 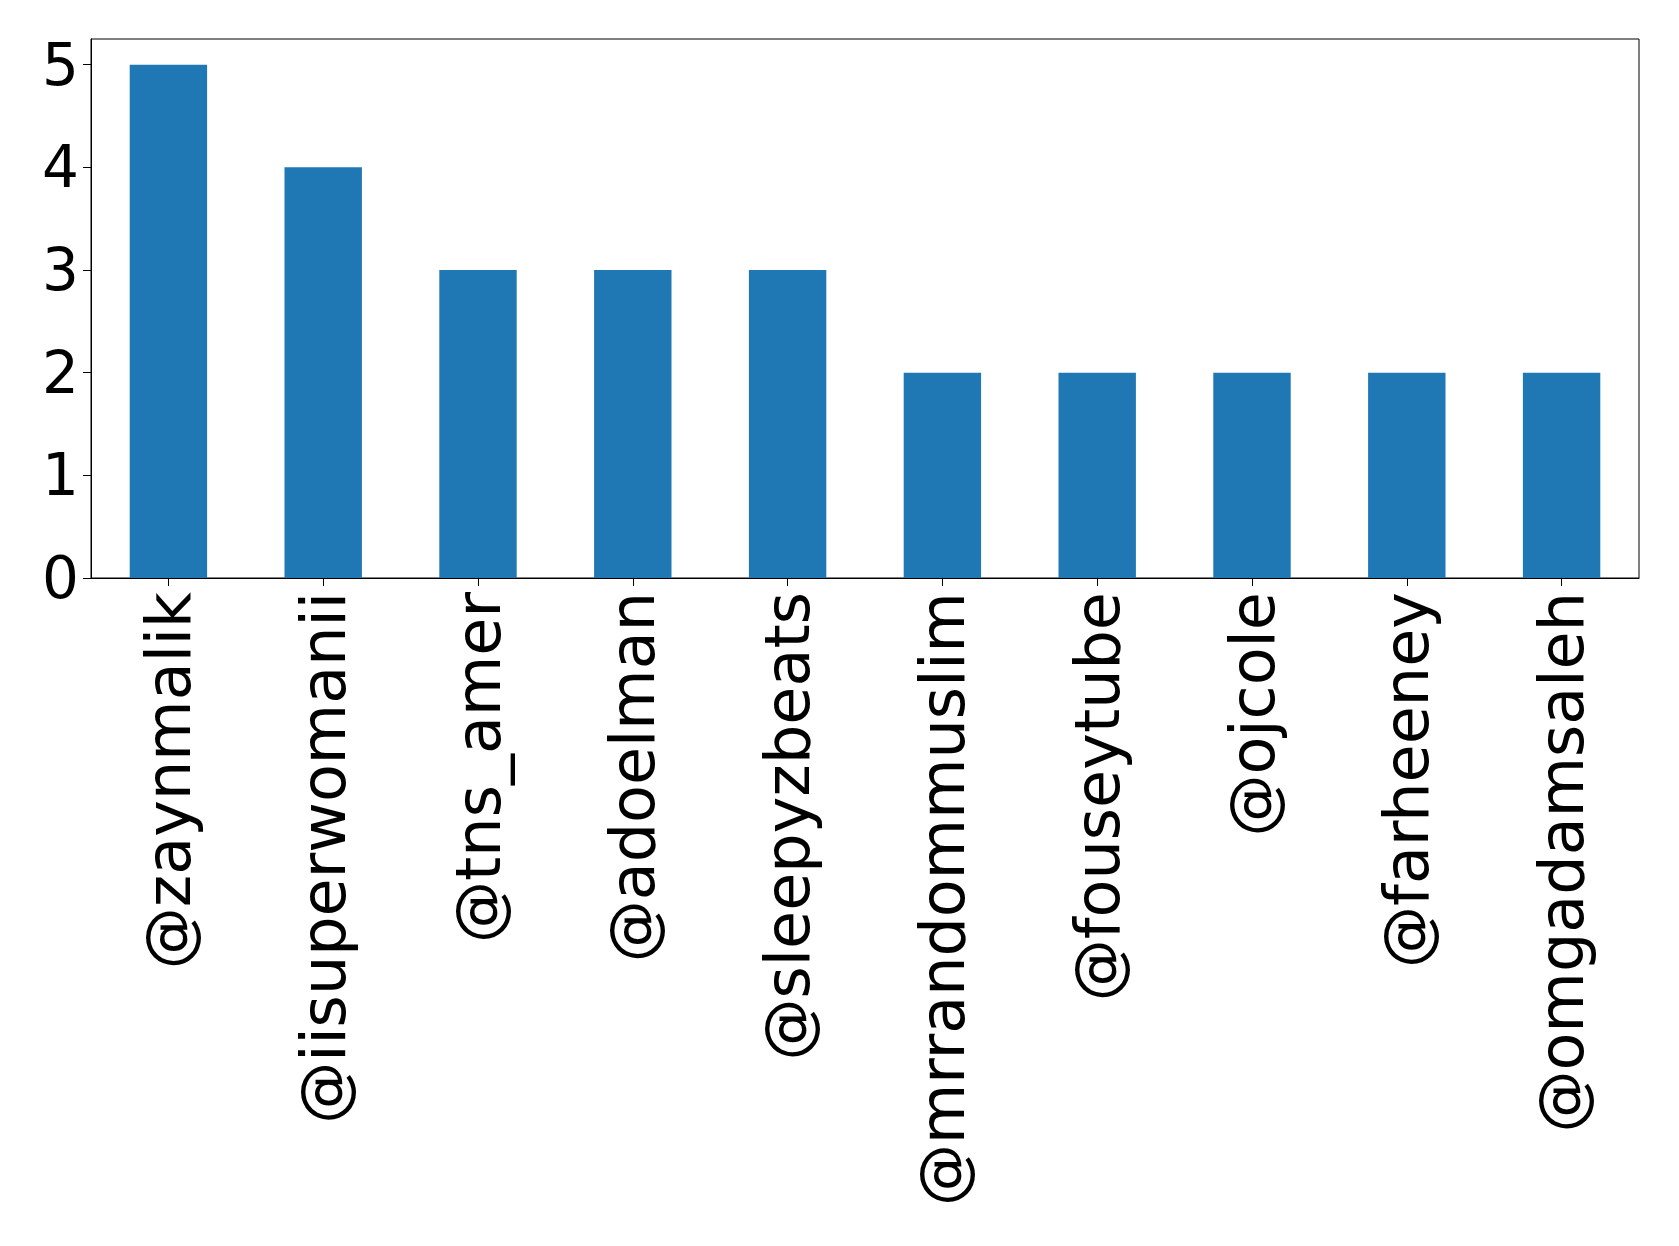 What do you see at coordinates (1097, 797) in the screenshot?
I see `x-tick-label: @fouseytube` at bounding box center [1097, 797].